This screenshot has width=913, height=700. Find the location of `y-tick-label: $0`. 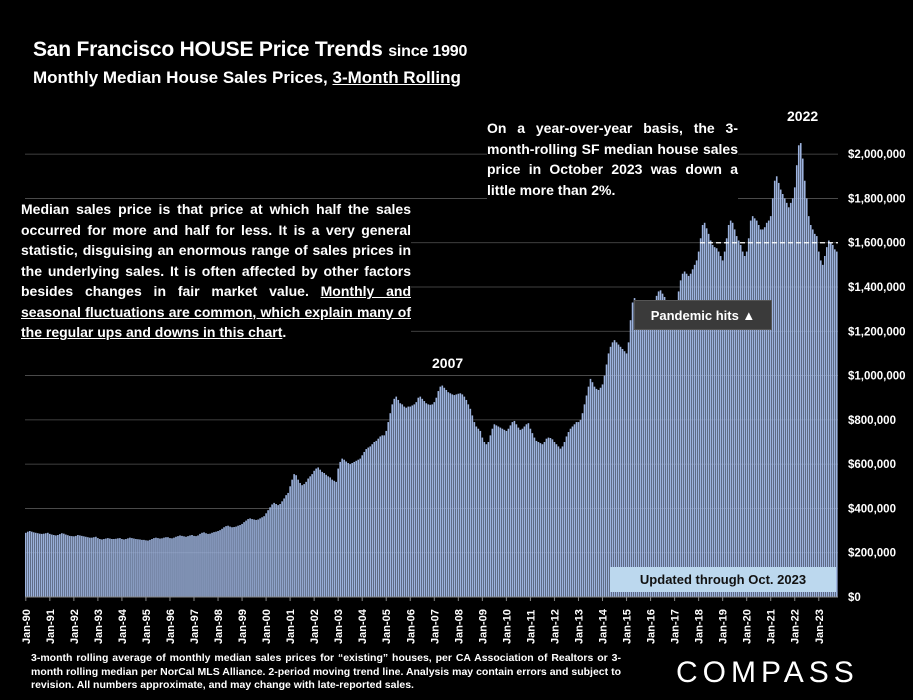

y-tick-label: $0 is located at coordinates (854, 598).